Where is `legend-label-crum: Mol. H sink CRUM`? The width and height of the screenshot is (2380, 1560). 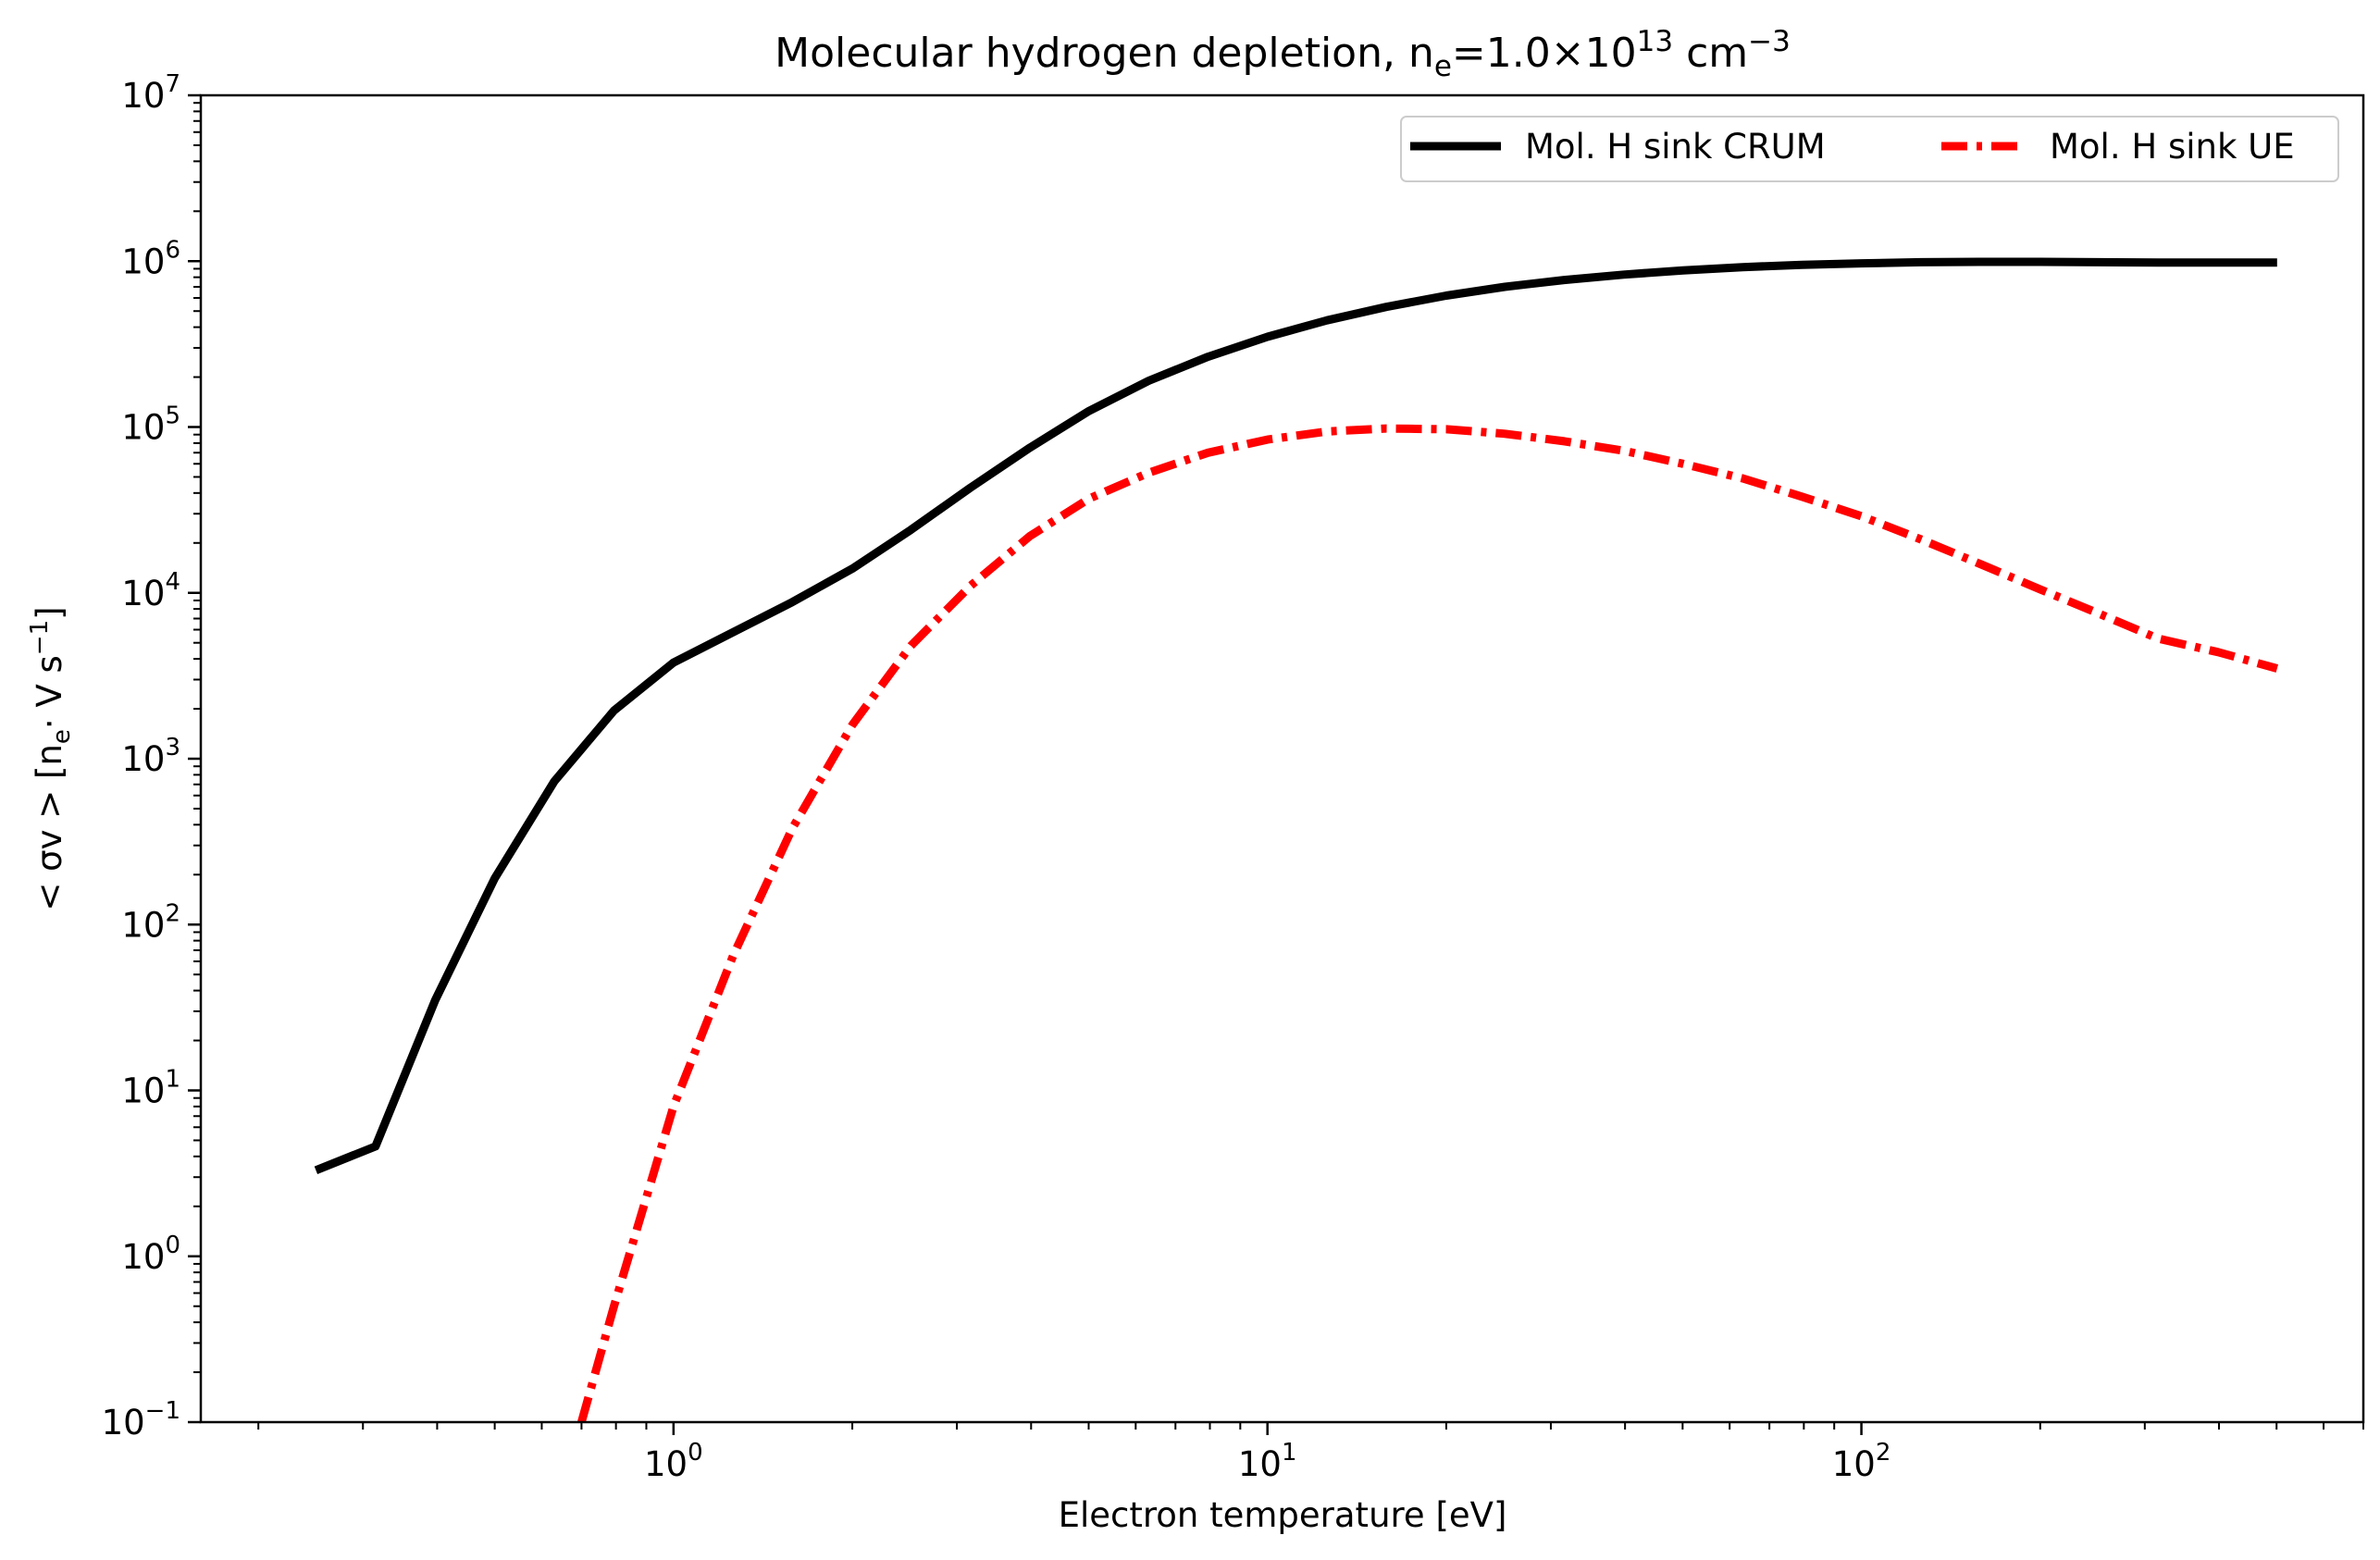 legend-label-crum: Mol. H sink CRUM is located at coordinates (1675, 147).